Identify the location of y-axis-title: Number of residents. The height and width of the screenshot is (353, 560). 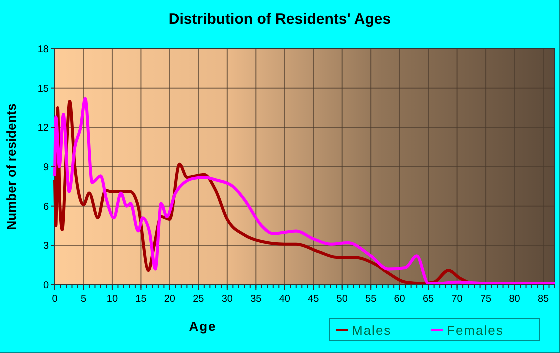
(11, 167).